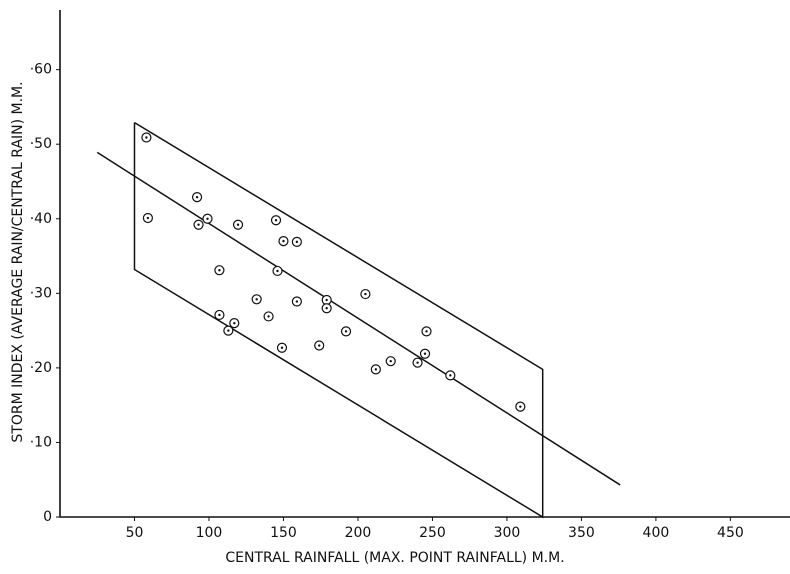  Describe the element at coordinates (581, 533) in the screenshot. I see `x-tick-label: 350` at that location.